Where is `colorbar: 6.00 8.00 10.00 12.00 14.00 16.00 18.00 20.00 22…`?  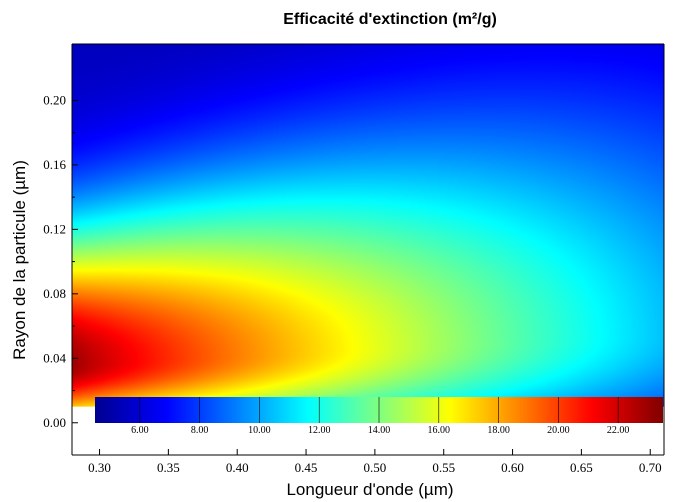 colorbar: 6.00 8.00 10.00 12.00 14.00 16.00 18.00 20.00 22… is located at coordinates (379, 416).